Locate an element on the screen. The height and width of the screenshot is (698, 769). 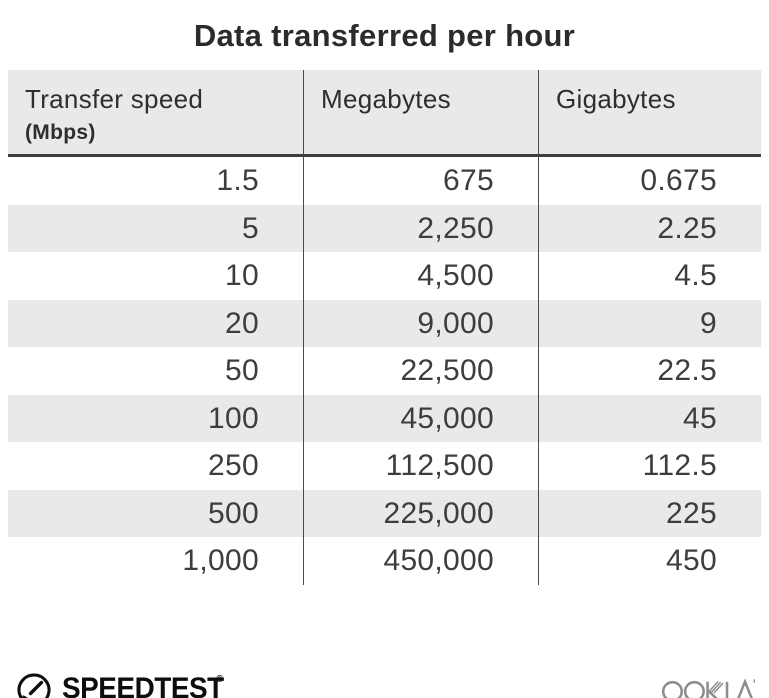
cell-gigabytes: 4.5 is located at coordinates (649, 276).